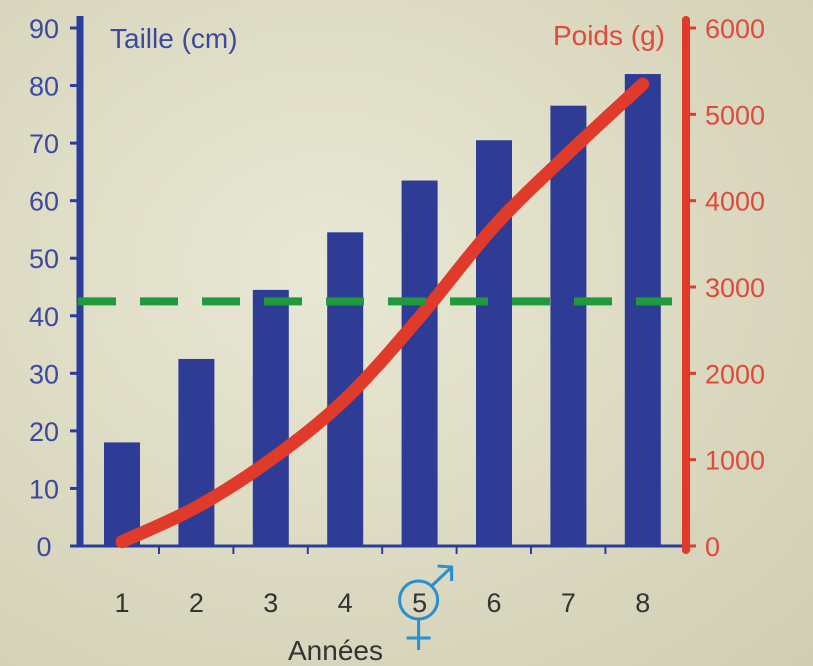  What do you see at coordinates (735, 115) in the screenshot?
I see `right-tick-label: 5000` at bounding box center [735, 115].